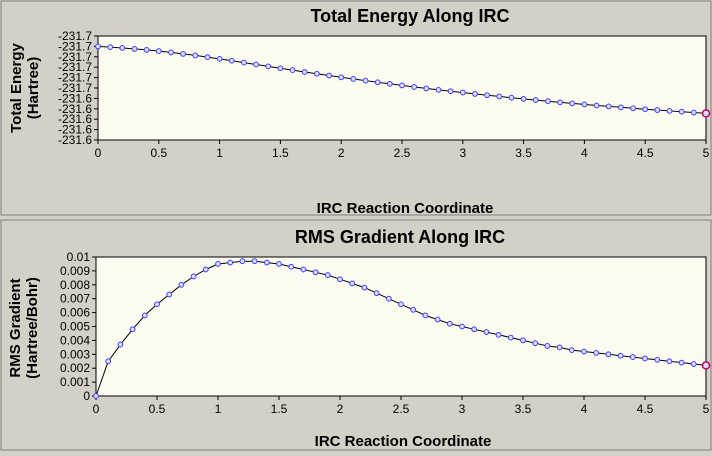 The width and height of the screenshot is (712, 456). Describe the element at coordinates (32, 328) in the screenshot. I see `gradient-y-axis-label-line2: (Hartree/Bohr)` at that location.